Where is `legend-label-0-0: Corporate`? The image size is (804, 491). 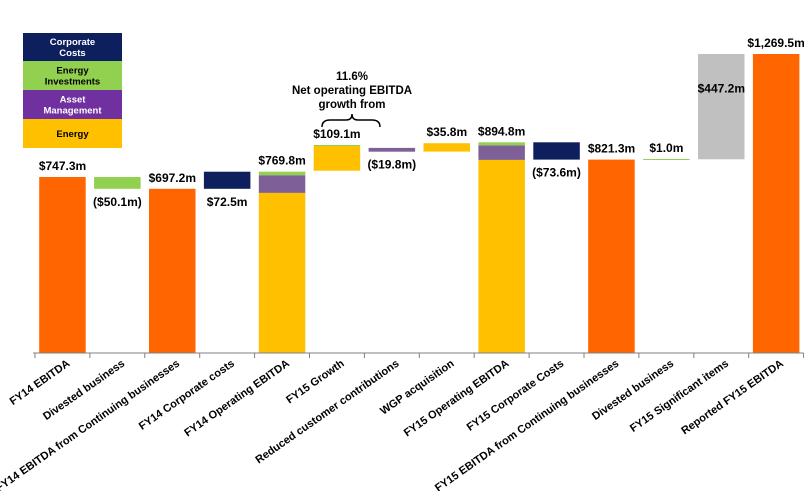
legend-label-0-0: Corporate is located at coordinates (72, 42).